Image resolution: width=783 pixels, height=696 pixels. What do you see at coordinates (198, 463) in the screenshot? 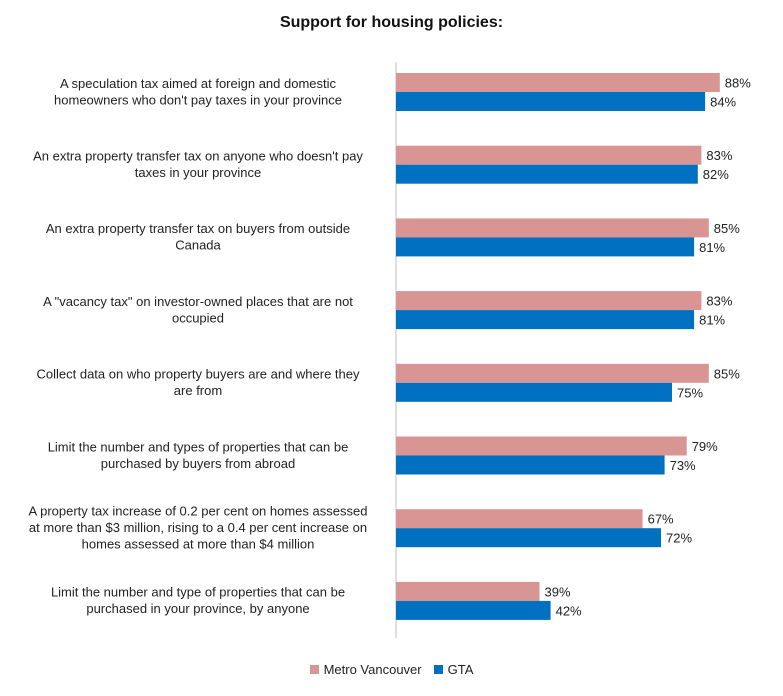
I see `category-label-line: purchased by buyers from abroad` at bounding box center [198, 463].